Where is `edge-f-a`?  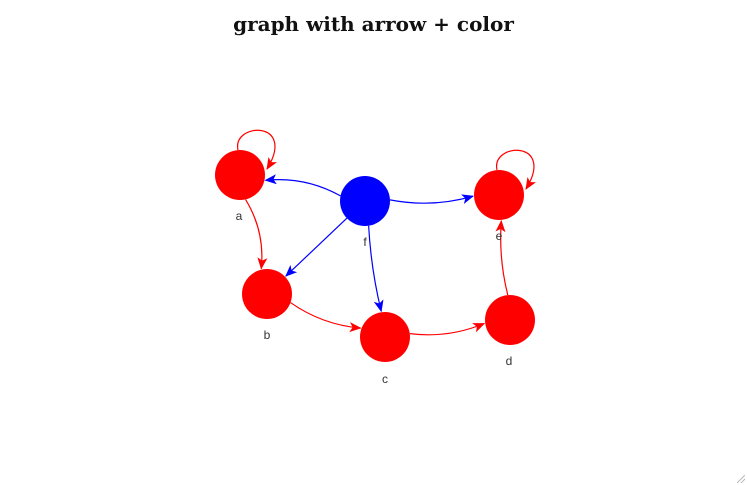
edge-f-a is located at coordinates (302, 185).